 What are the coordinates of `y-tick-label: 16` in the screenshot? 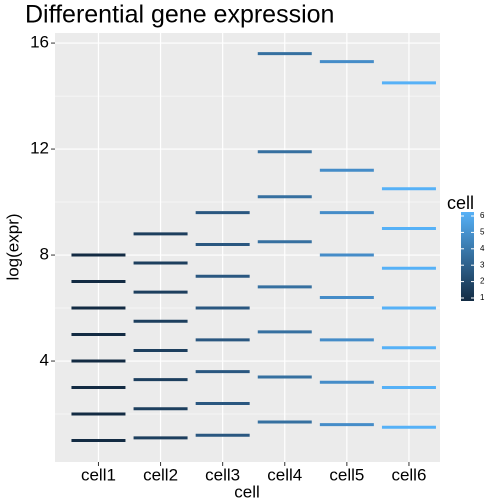 It's located at (39, 42).